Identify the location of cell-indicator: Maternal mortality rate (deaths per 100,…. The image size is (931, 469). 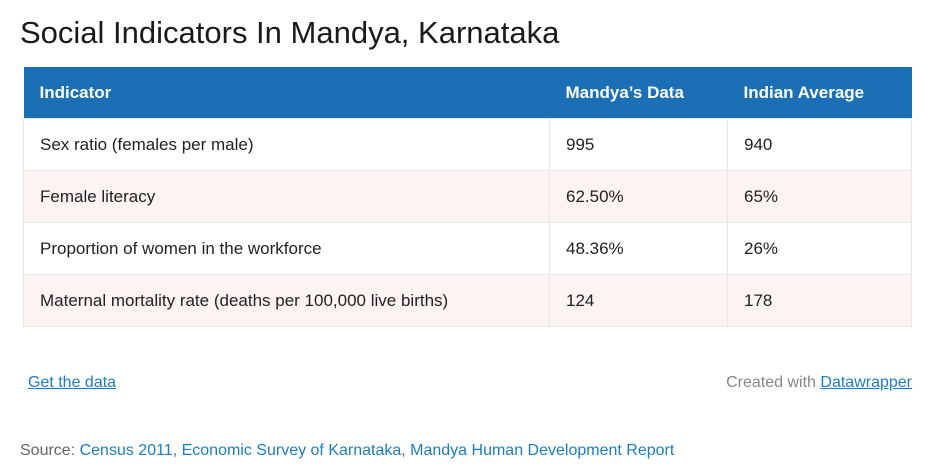
(286, 300).